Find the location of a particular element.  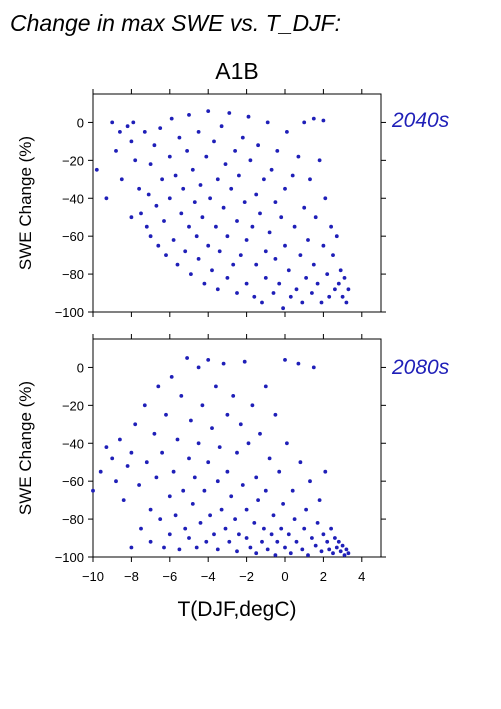

x-tick-label: −2 is located at coordinates (246, 576).